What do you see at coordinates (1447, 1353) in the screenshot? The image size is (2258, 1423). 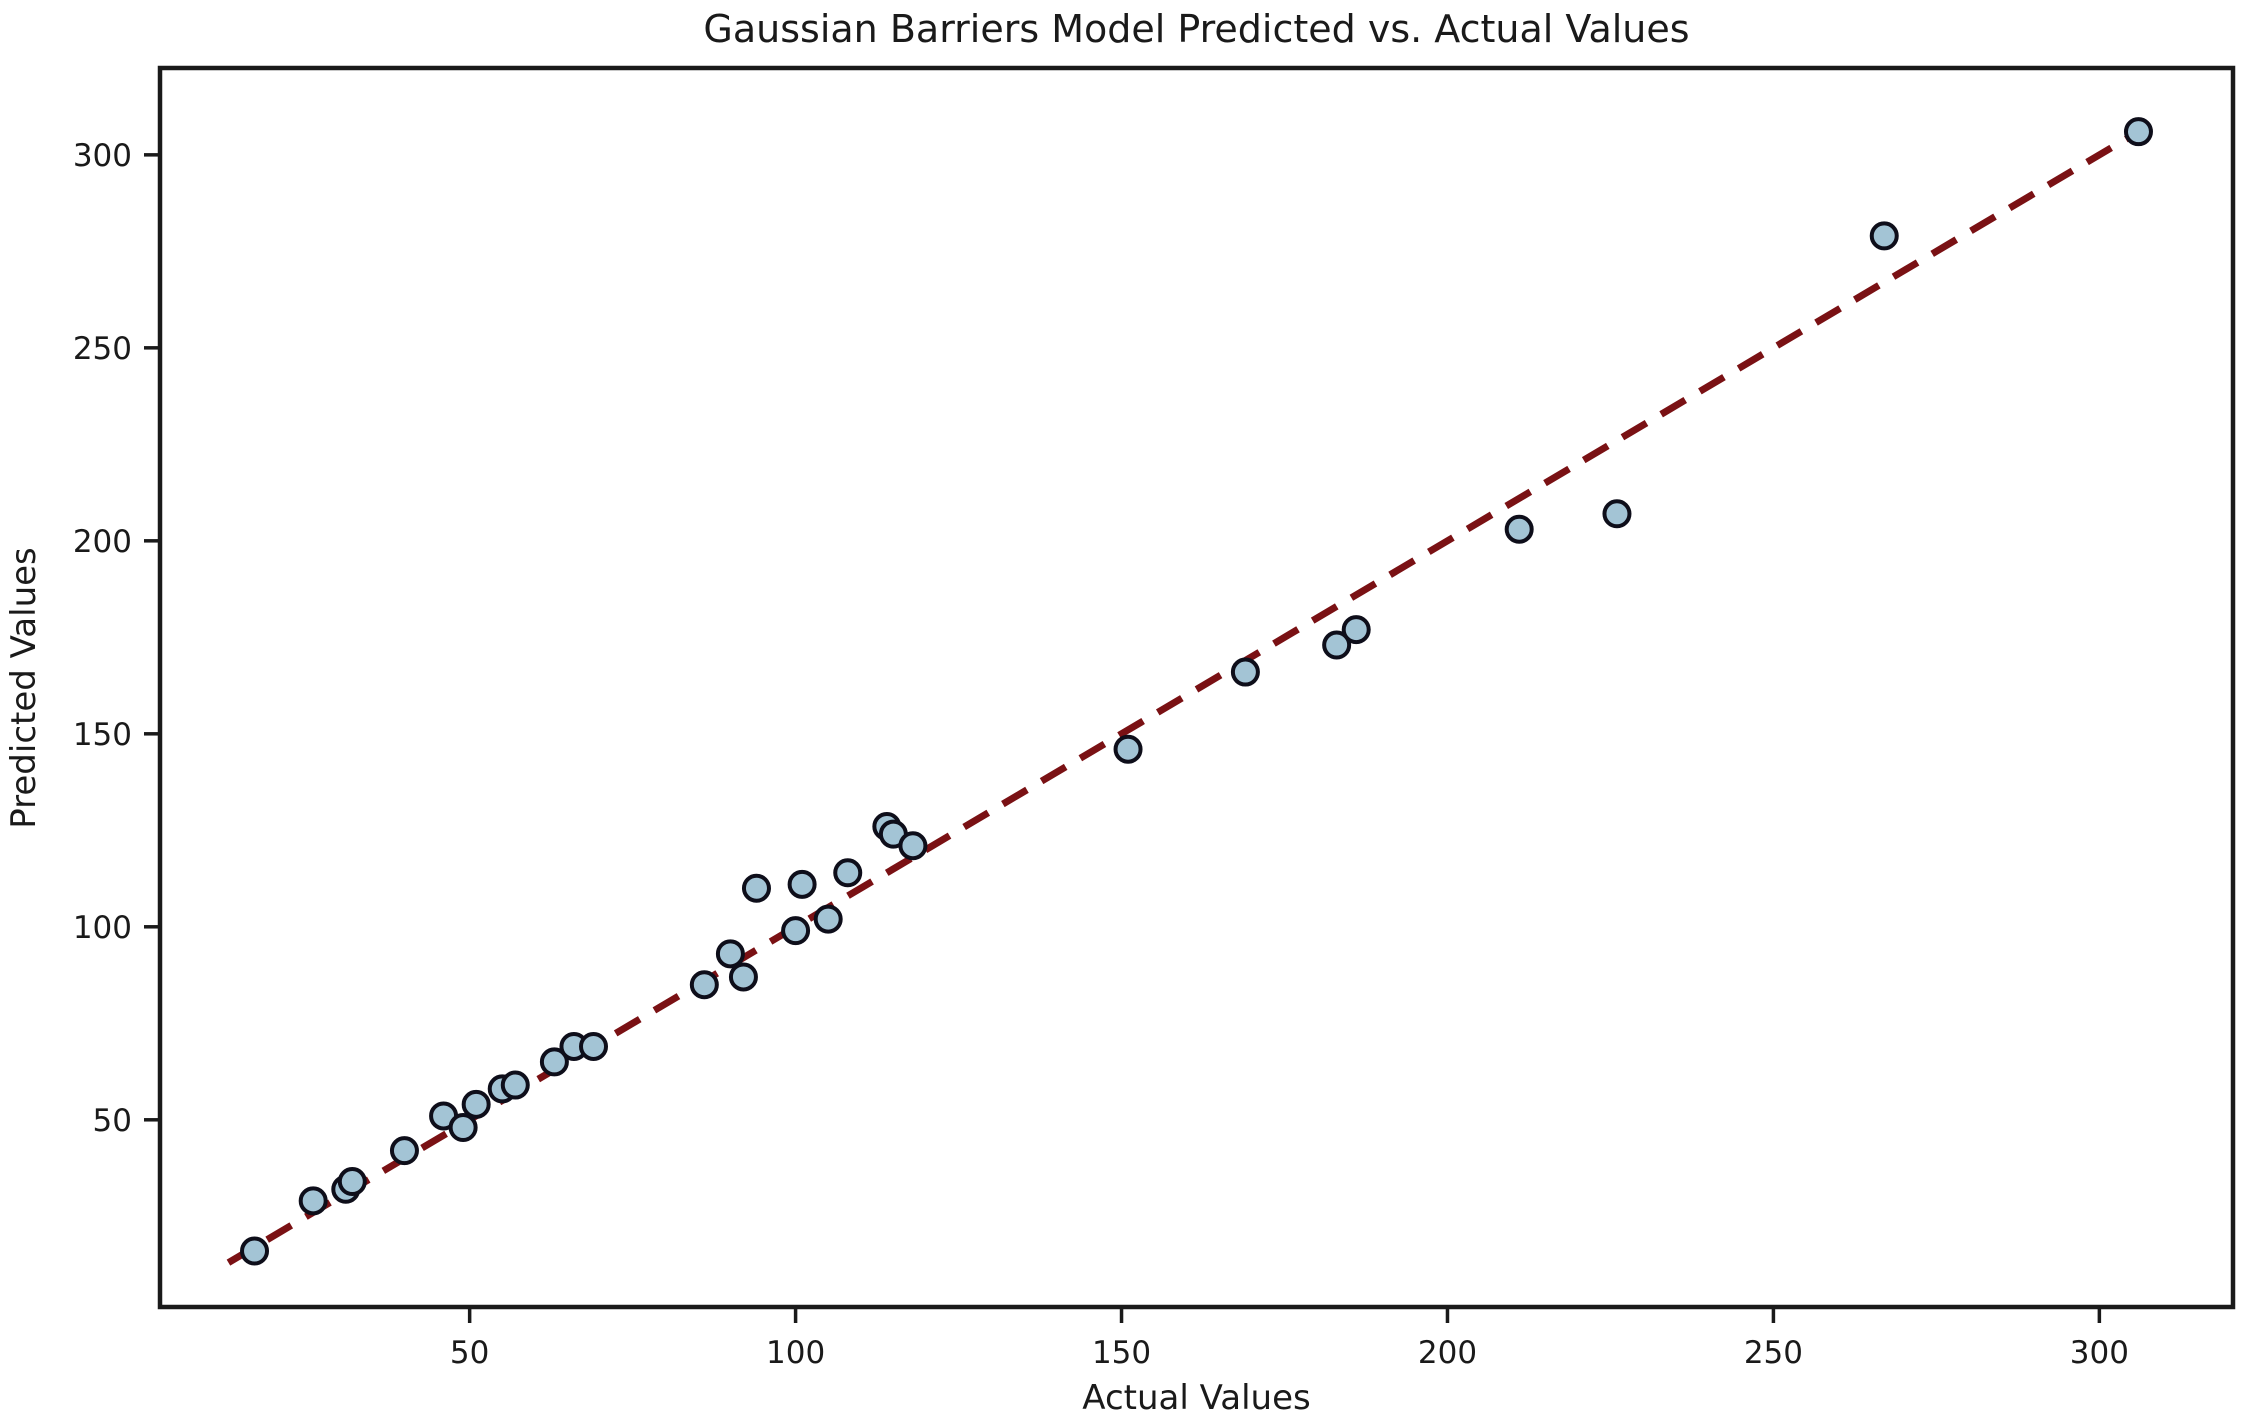 I see `x-tick-label: 200` at bounding box center [1447, 1353].